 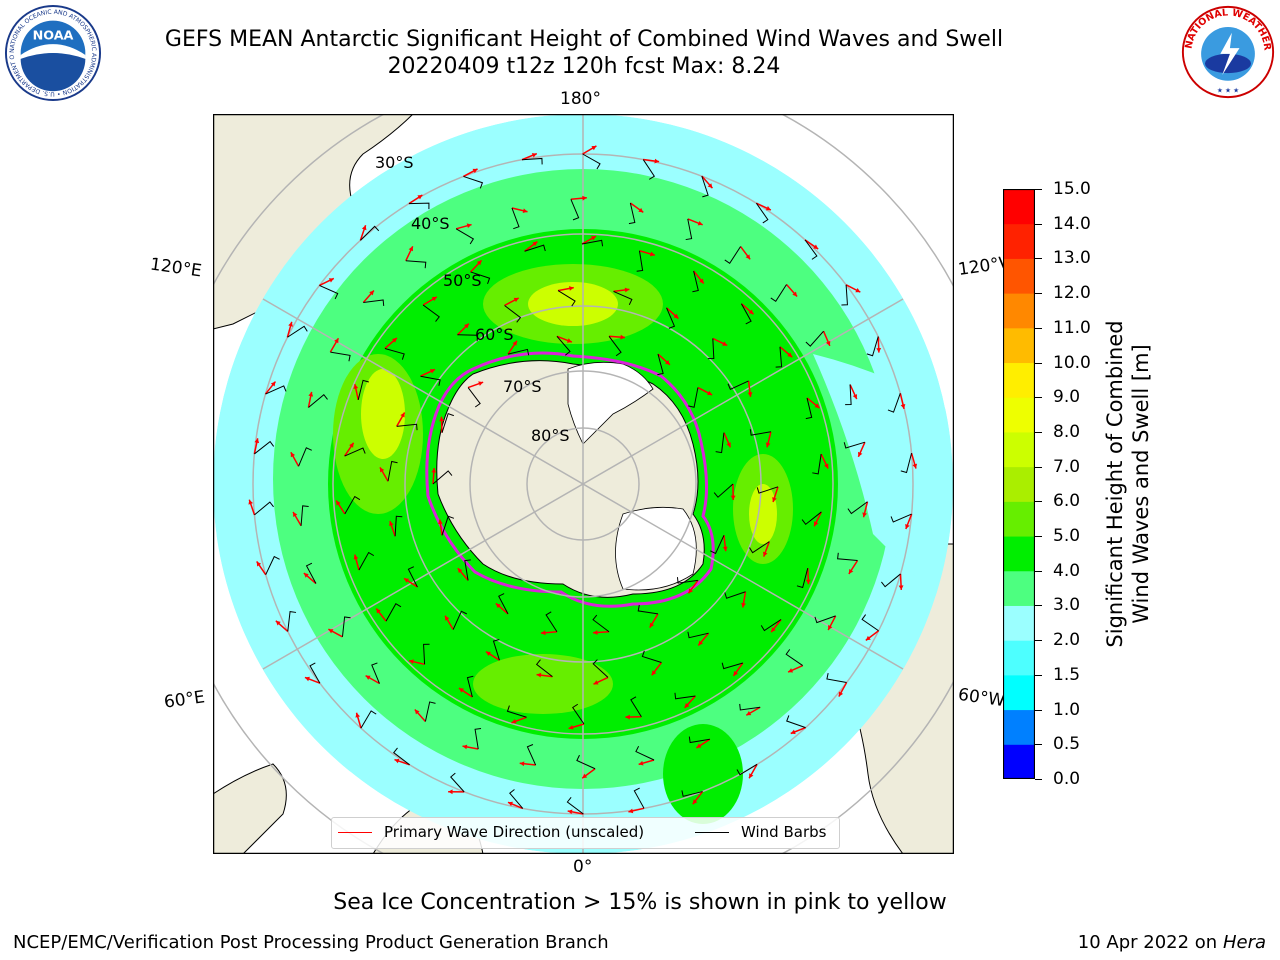 What do you see at coordinates (583, 867) in the screenshot?
I see `lon-label-0: 0°` at bounding box center [583, 867].